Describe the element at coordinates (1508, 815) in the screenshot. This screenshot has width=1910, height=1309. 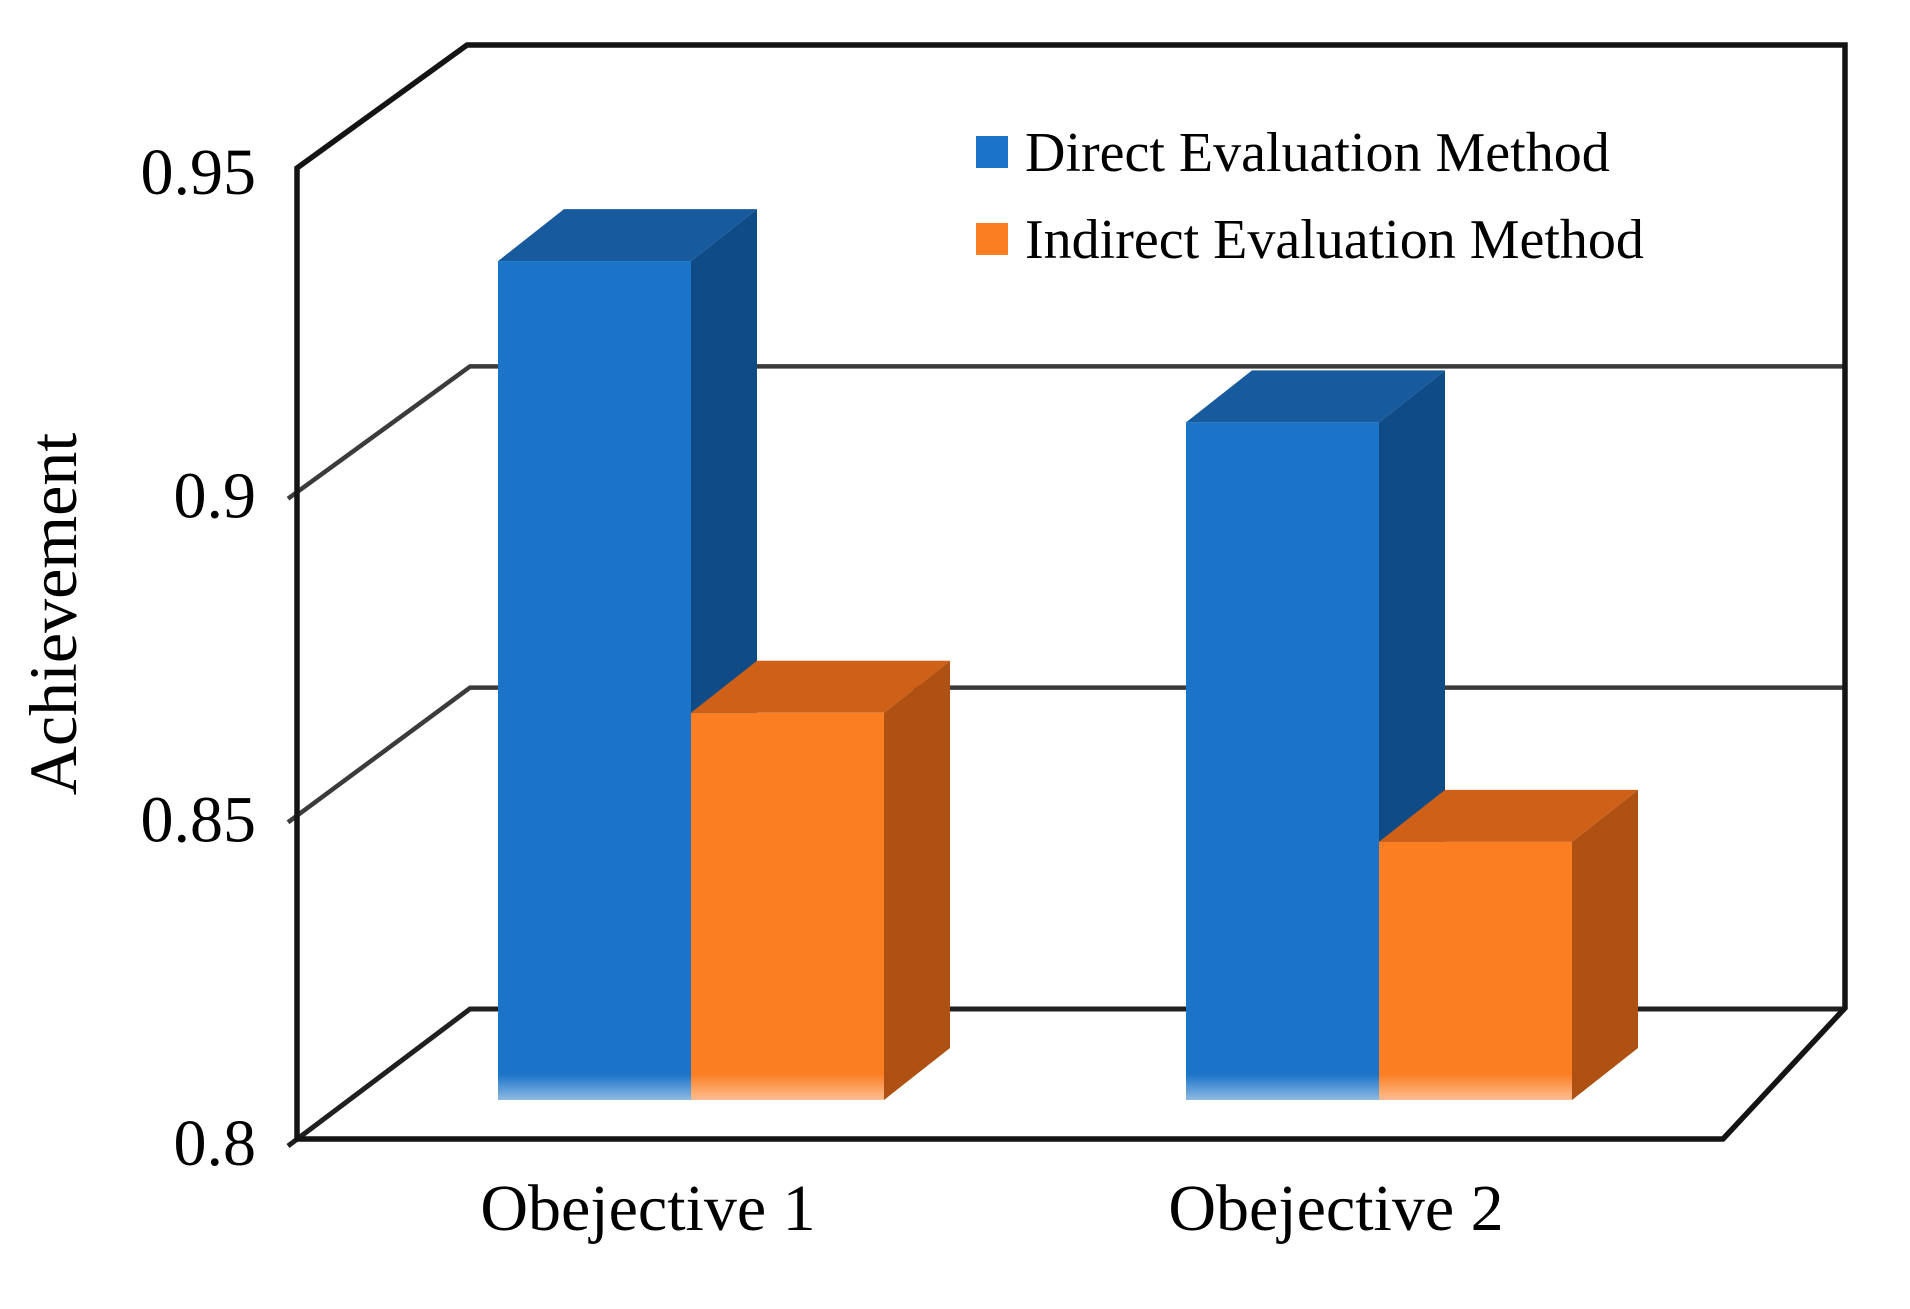
I see `bar-indirect-2-top-face` at that location.